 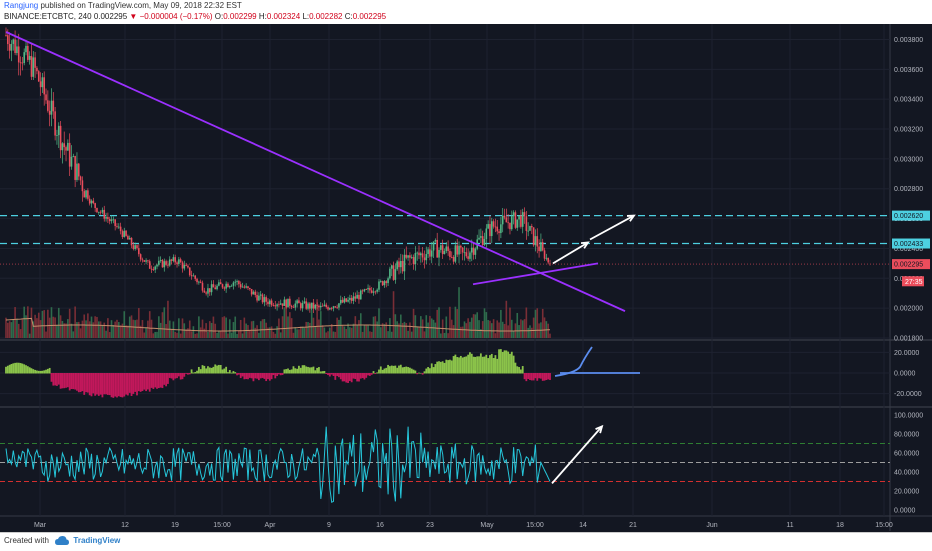 I want to click on close-value: 0.002295, so click(x=369, y=16).